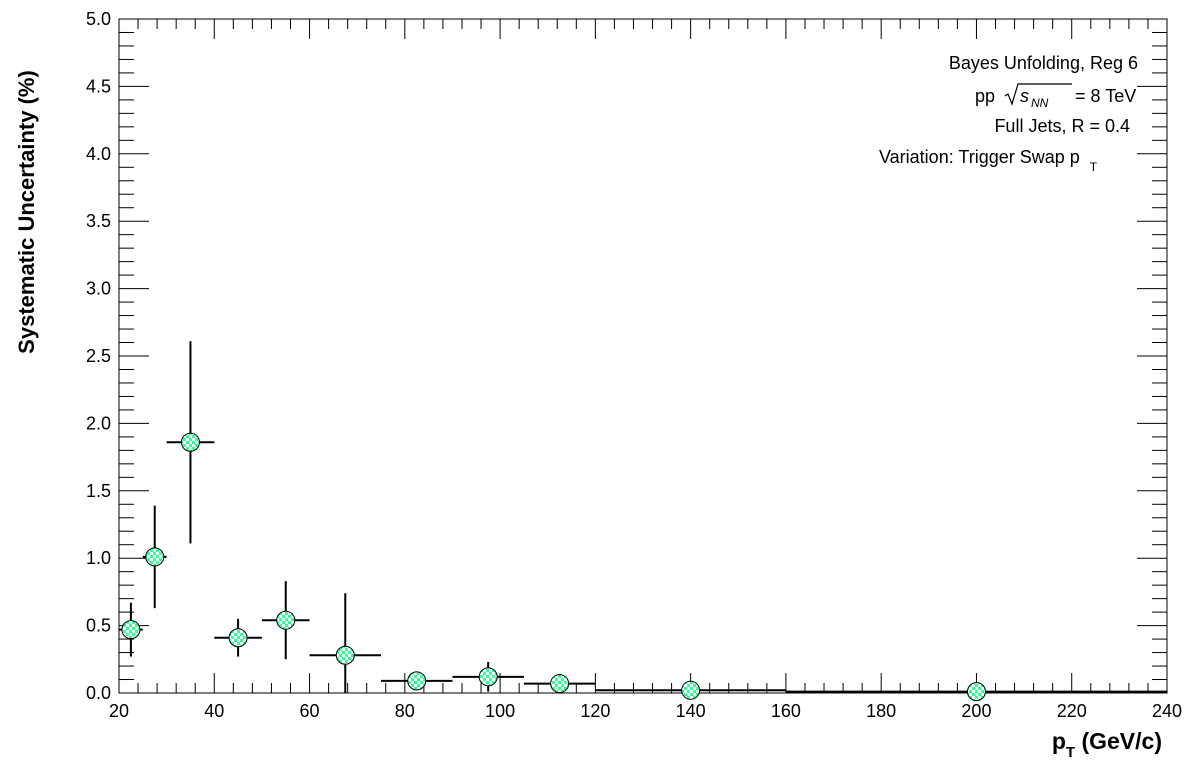 The width and height of the screenshot is (1196, 772). Describe the element at coordinates (98, 491) in the screenshot. I see `y-tick-label: 1.5` at that location.